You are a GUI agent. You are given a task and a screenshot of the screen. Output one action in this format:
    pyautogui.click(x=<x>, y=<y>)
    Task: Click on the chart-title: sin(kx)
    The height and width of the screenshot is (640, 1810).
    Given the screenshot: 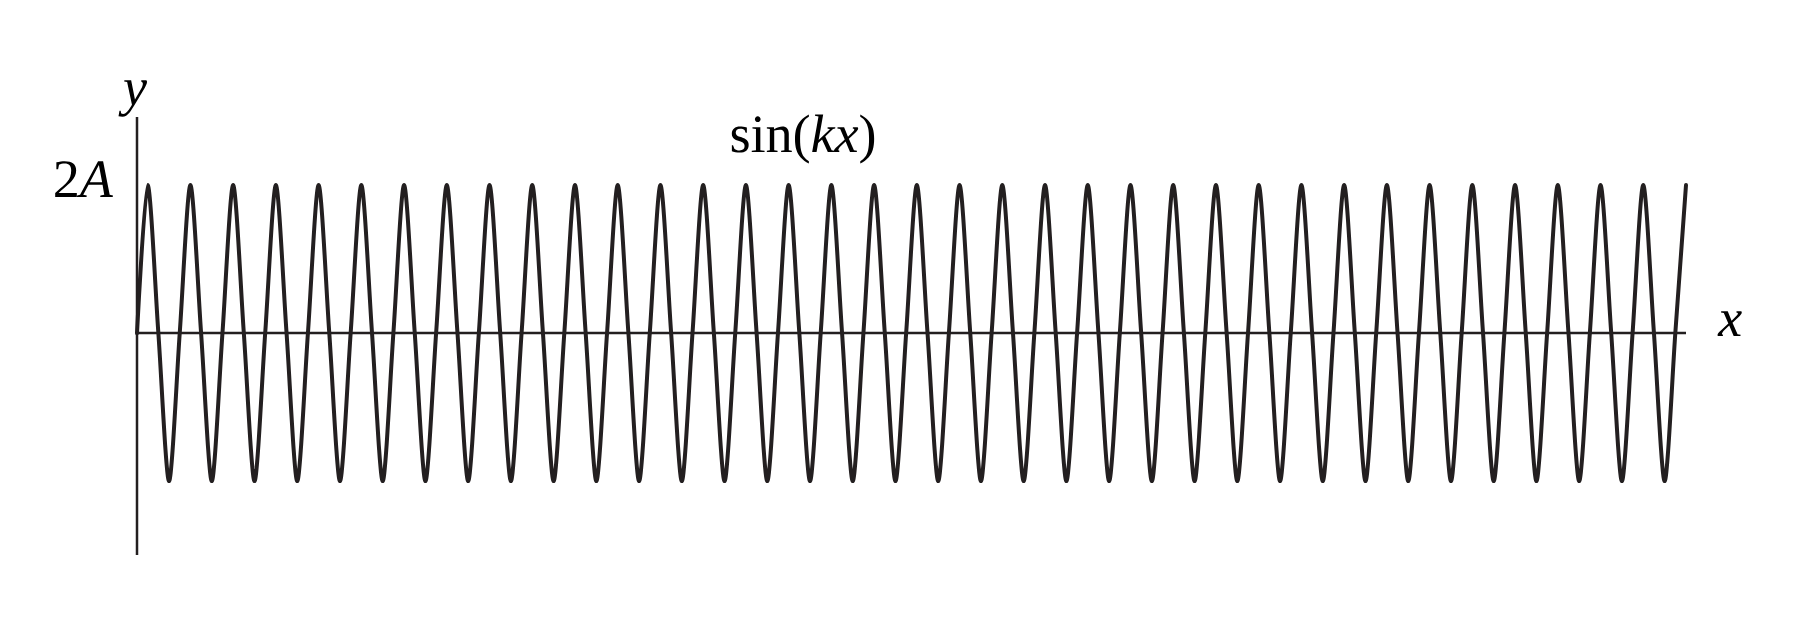 What is the action you would take?
    pyautogui.click(x=803, y=139)
    